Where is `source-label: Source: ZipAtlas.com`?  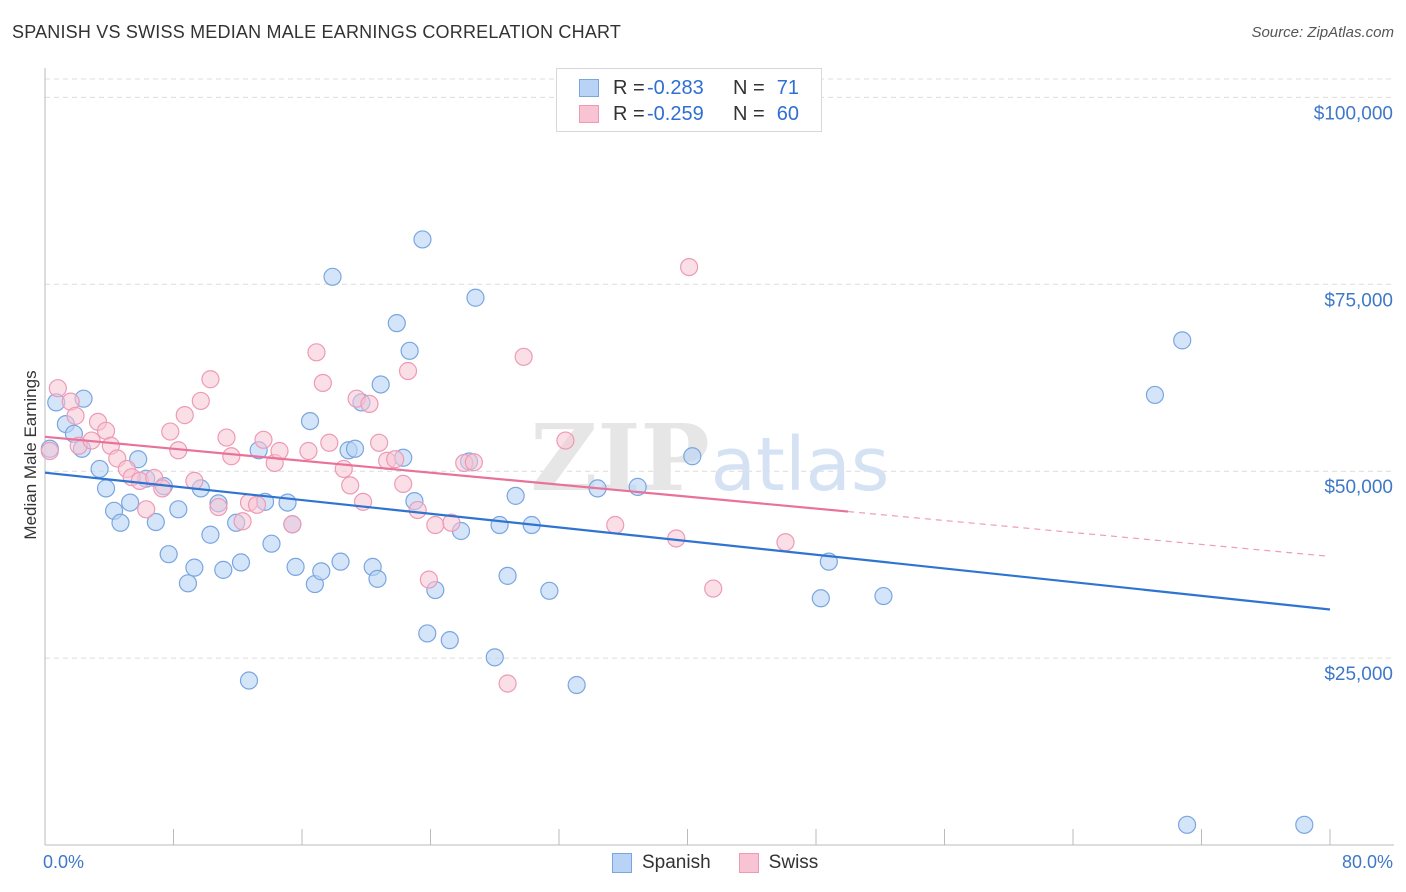
source-label: Source: ZipAtlas.com is located at coordinates (1322, 32).